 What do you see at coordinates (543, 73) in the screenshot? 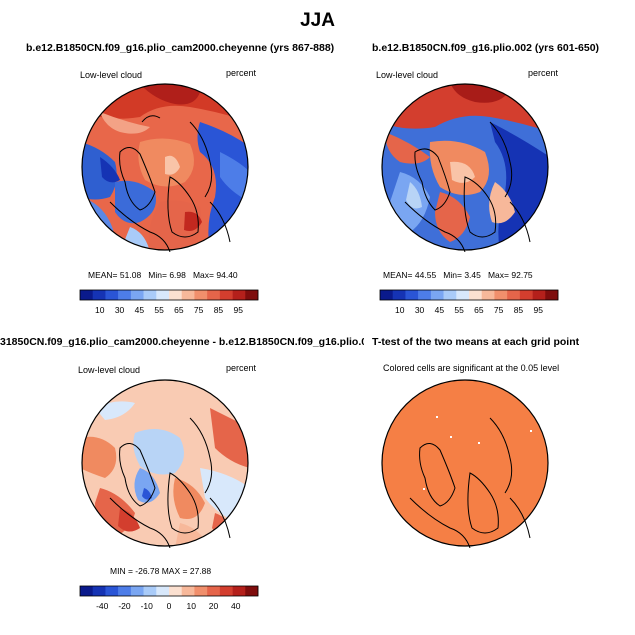
I see `panel-2-units: percent` at bounding box center [543, 73].